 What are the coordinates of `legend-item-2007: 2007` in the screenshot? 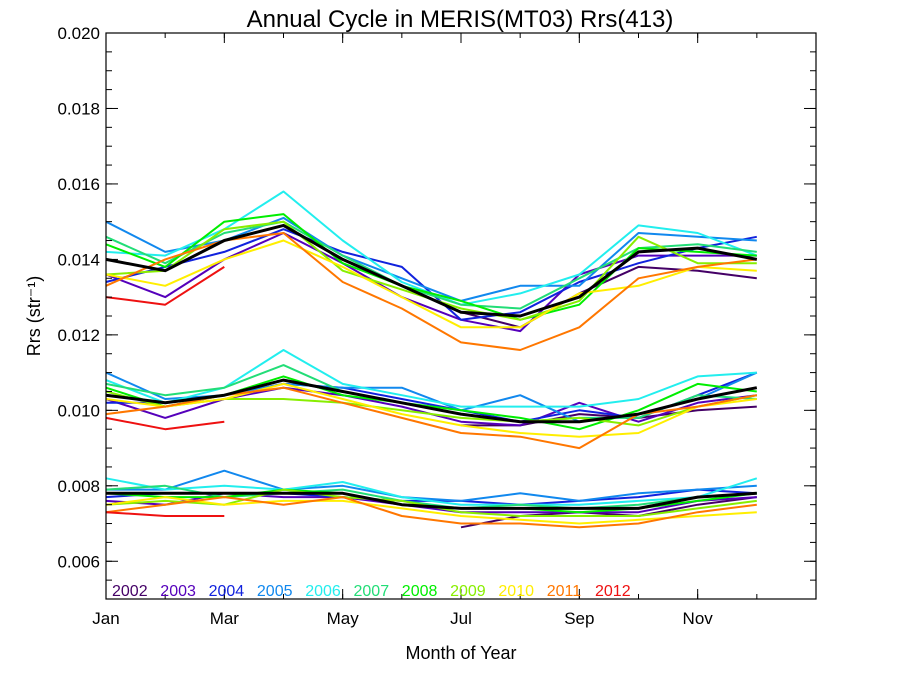 It's located at (372, 591).